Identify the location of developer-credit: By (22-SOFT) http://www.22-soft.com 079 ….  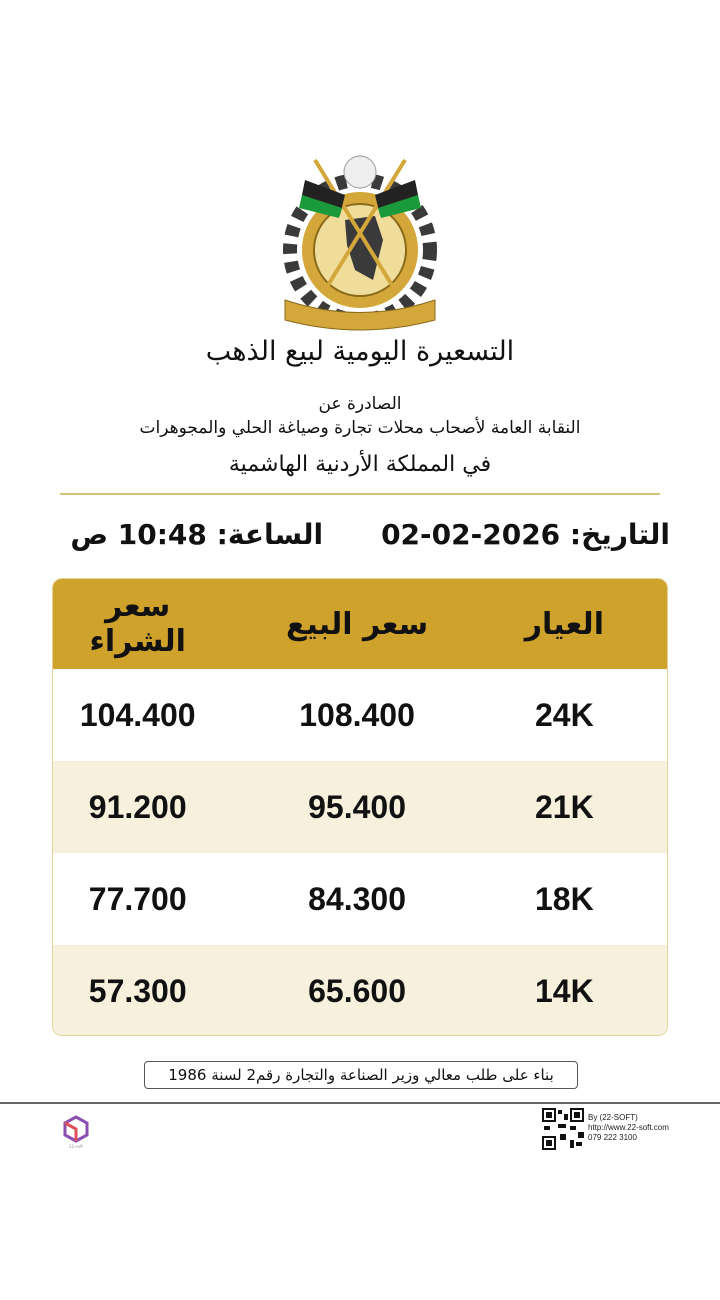
(628, 1128).